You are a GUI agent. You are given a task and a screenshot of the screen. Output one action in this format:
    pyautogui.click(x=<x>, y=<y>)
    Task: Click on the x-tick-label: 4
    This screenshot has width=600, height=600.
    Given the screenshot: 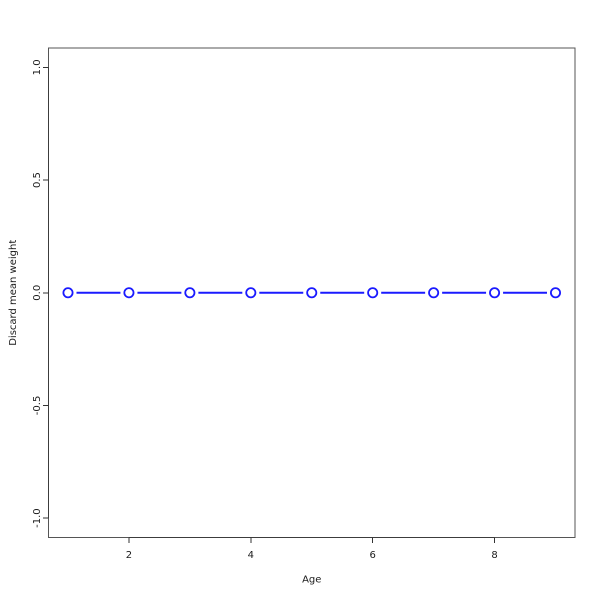 What is the action you would take?
    pyautogui.click(x=251, y=555)
    